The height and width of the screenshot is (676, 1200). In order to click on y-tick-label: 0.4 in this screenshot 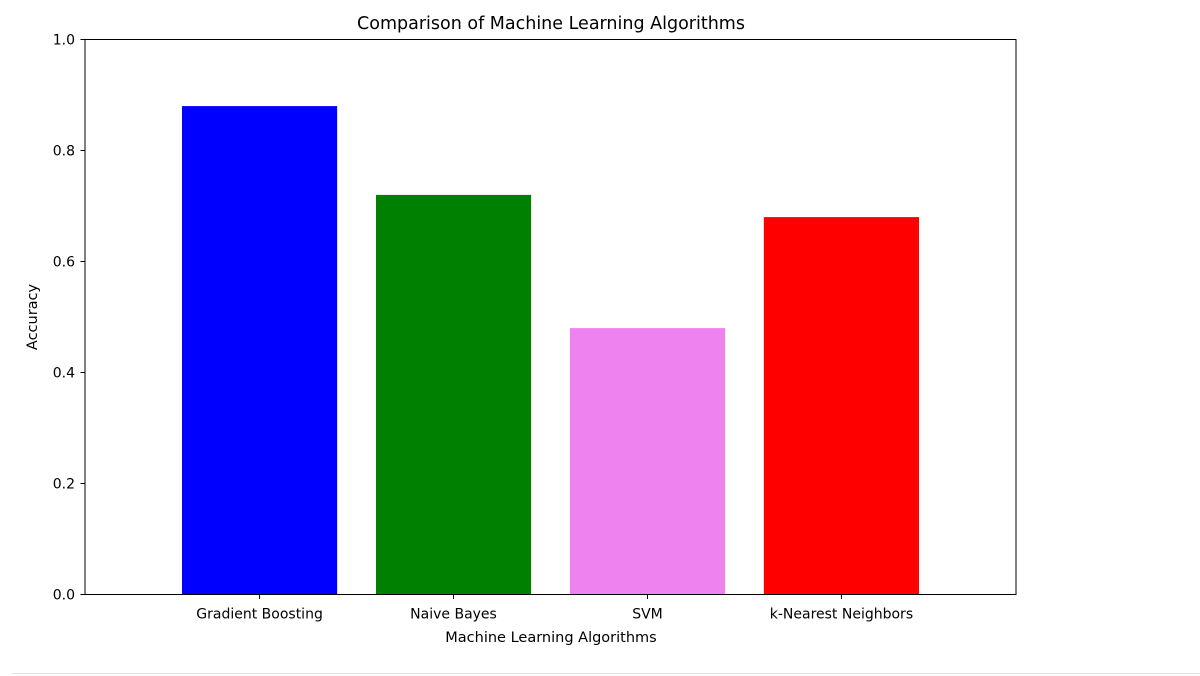, I will do `click(64, 374)`.